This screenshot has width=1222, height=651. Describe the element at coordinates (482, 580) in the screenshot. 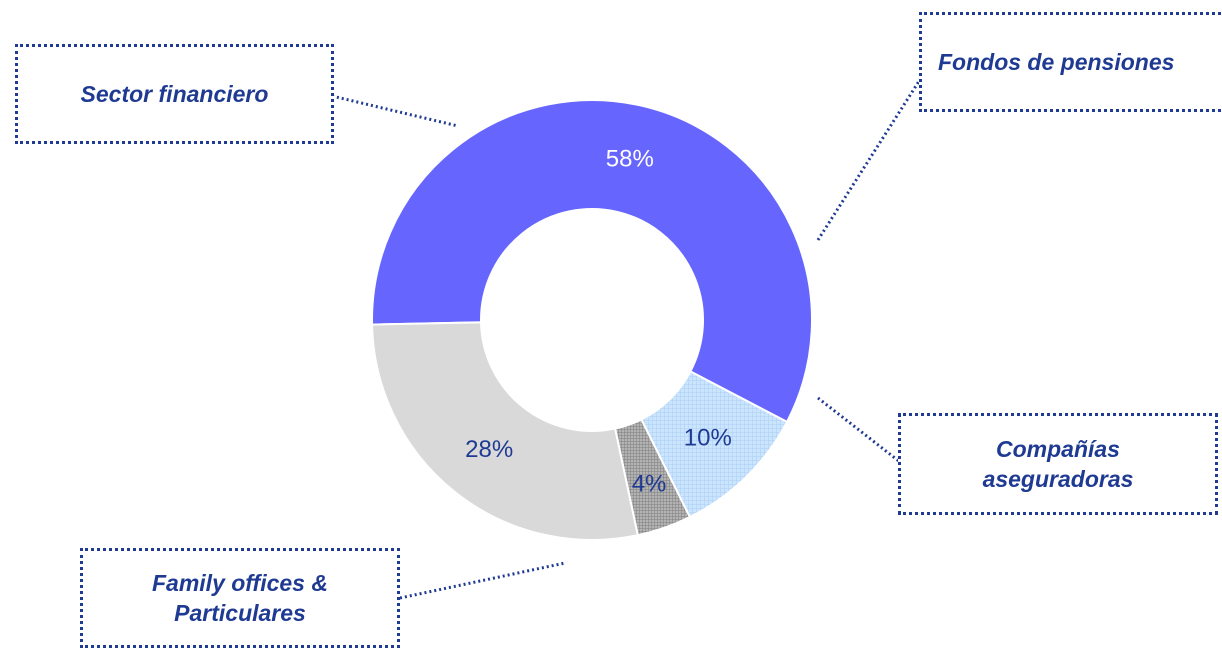

I see `leader-line-family-offices` at that location.